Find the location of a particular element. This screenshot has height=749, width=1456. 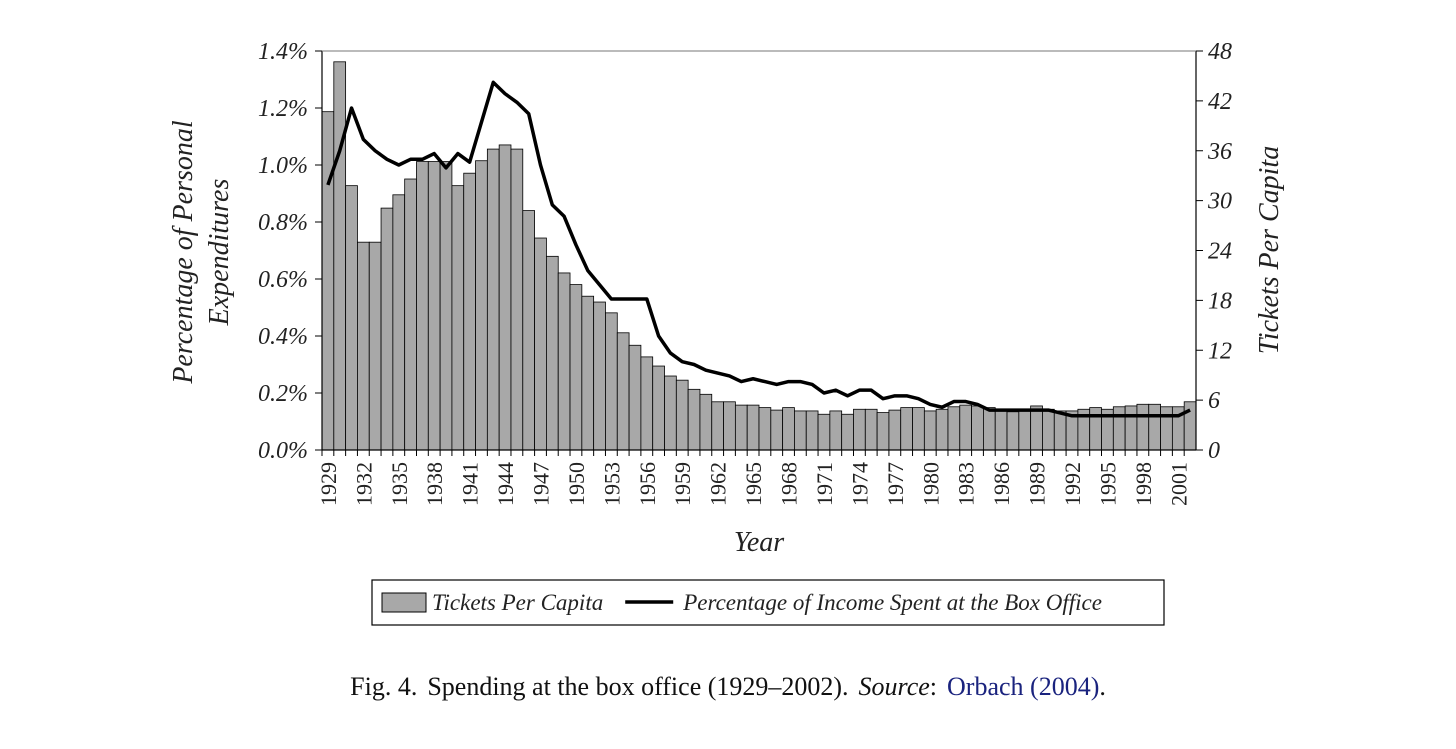

caption-end: . is located at coordinates (1102, 686).